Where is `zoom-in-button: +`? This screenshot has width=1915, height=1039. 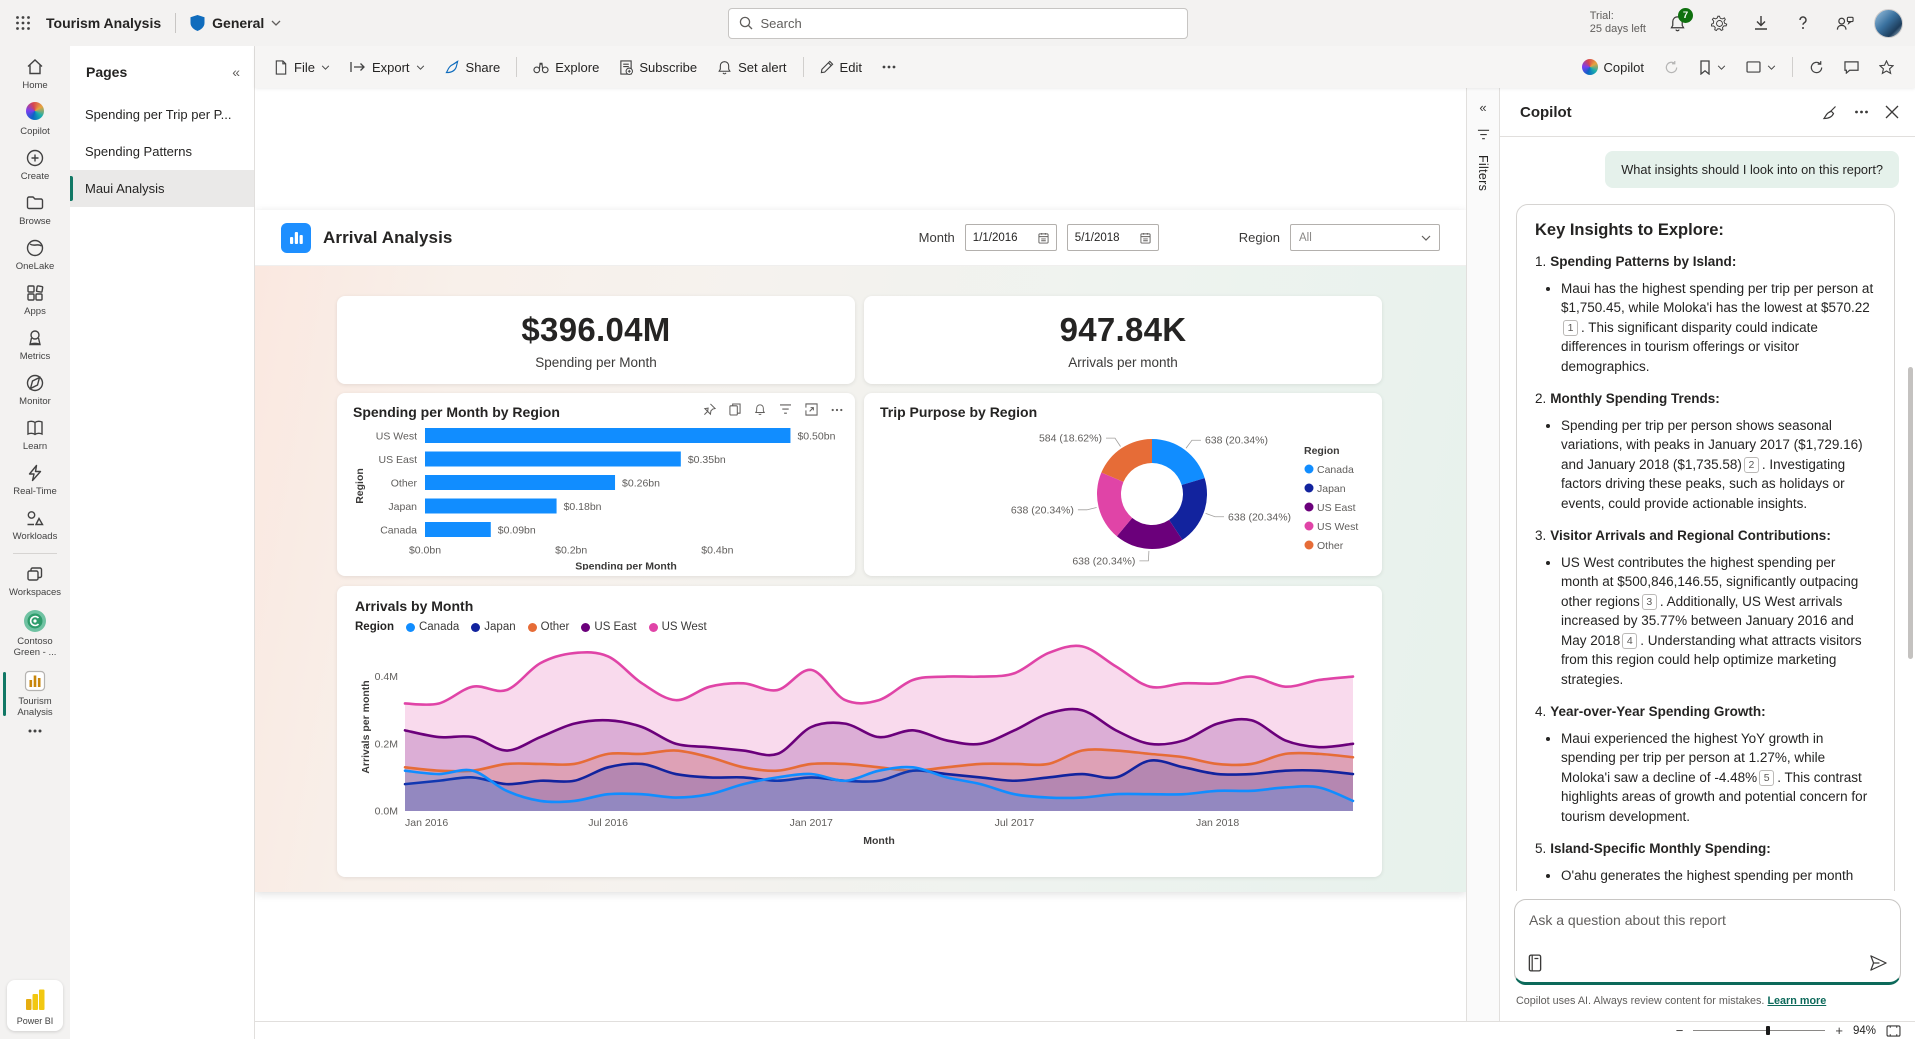
zoom-in-button: + is located at coordinates (1839, 1030).